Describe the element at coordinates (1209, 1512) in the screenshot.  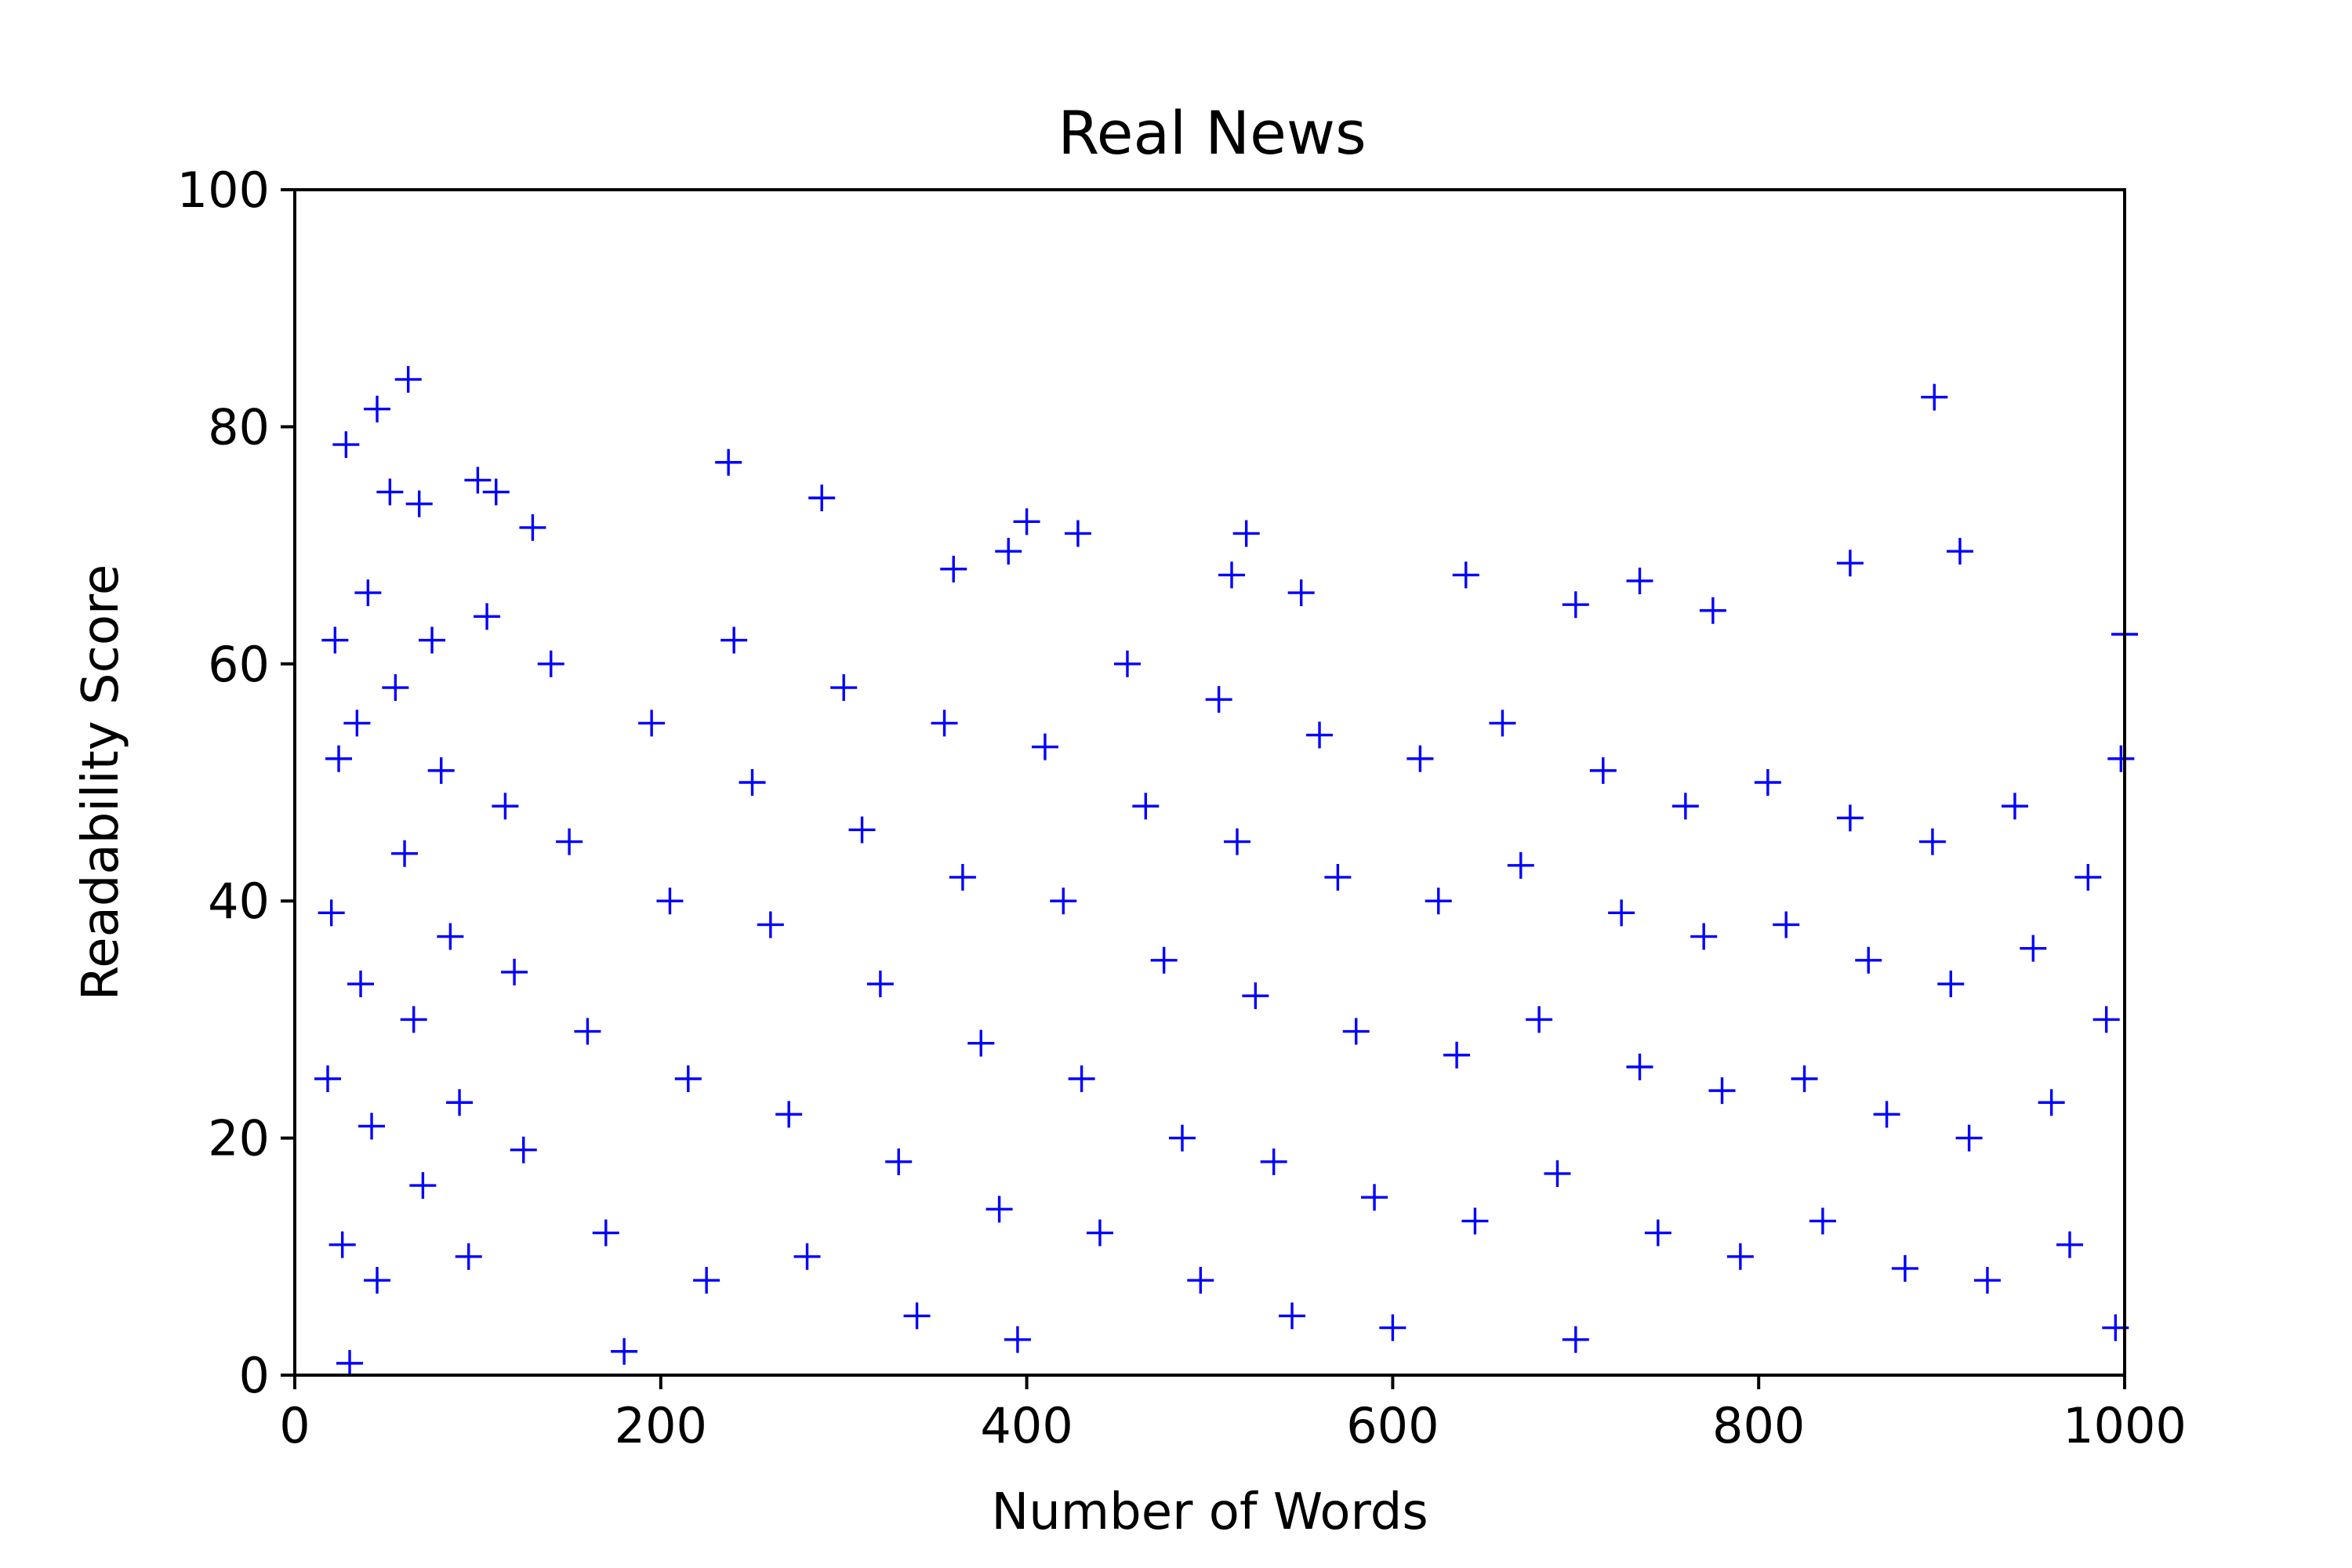
I see `x-axis-label: Number of Words` at that location.